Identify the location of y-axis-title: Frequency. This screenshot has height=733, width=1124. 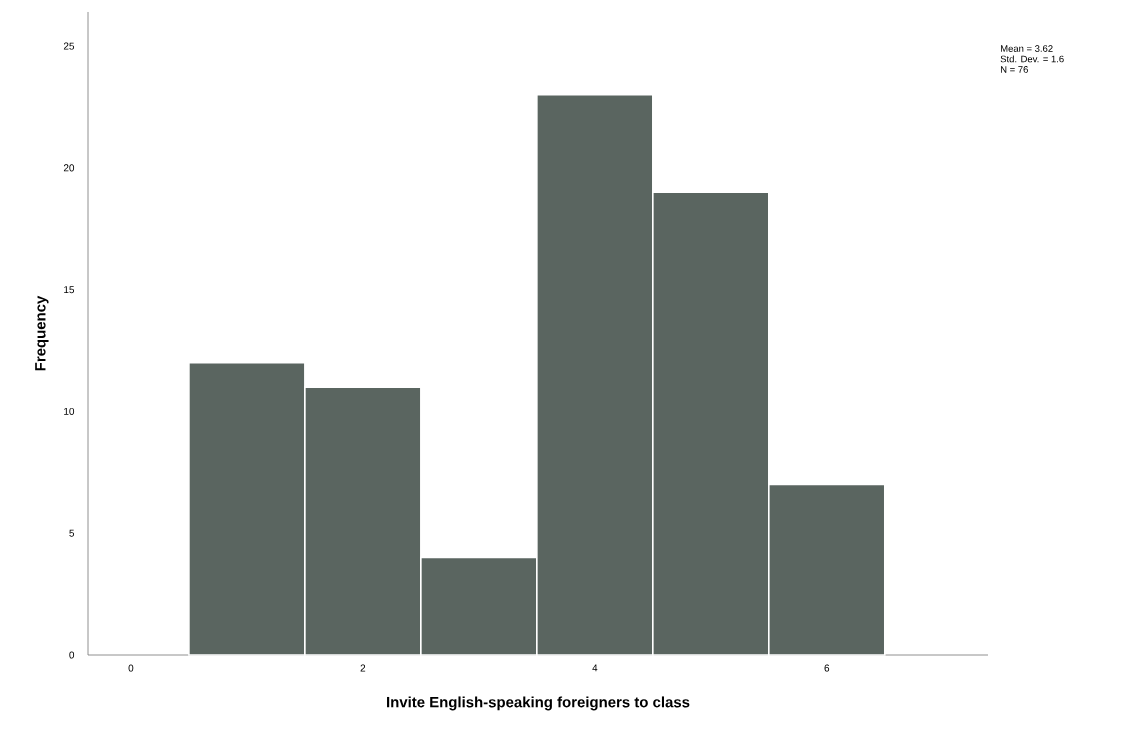
(42, 333).